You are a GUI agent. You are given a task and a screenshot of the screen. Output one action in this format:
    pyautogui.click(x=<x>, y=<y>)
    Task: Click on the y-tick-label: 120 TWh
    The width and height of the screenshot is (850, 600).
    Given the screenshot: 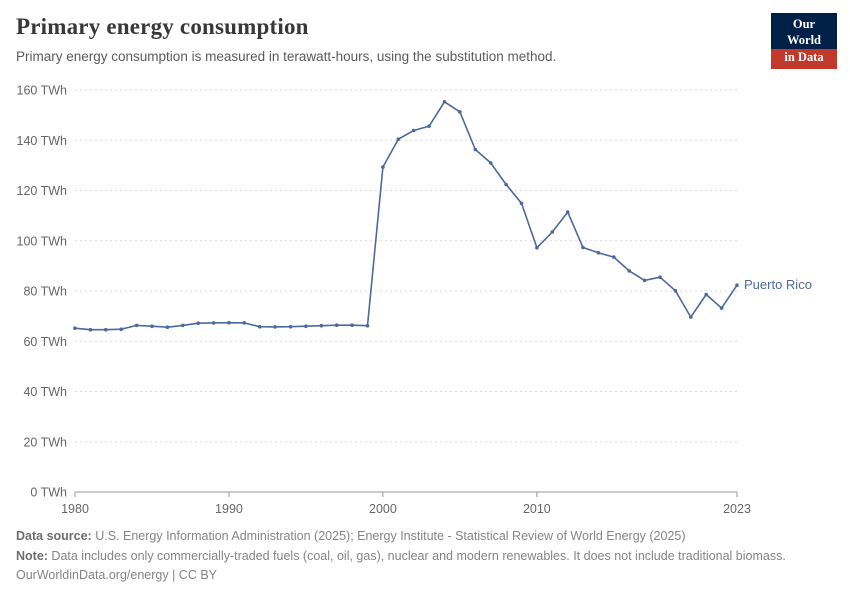 What is the action you would take?
    pyautogui.click(x=42, y=191)
    